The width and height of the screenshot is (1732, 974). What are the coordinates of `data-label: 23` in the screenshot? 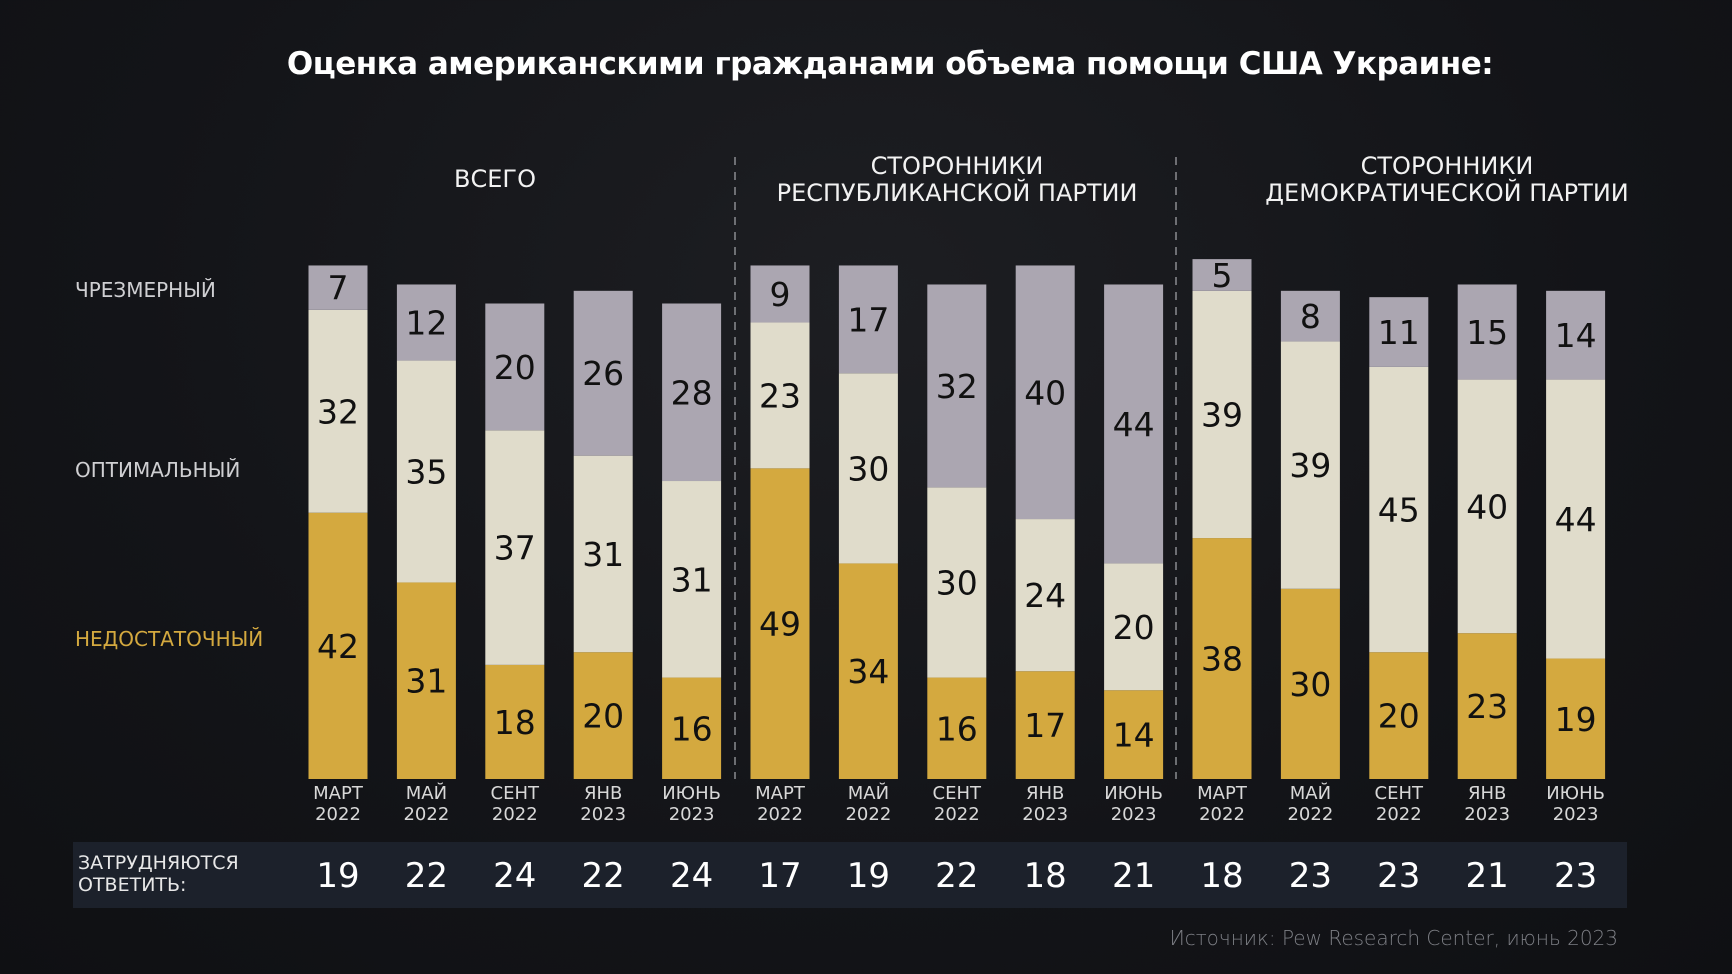 It's located at (1487, 706).